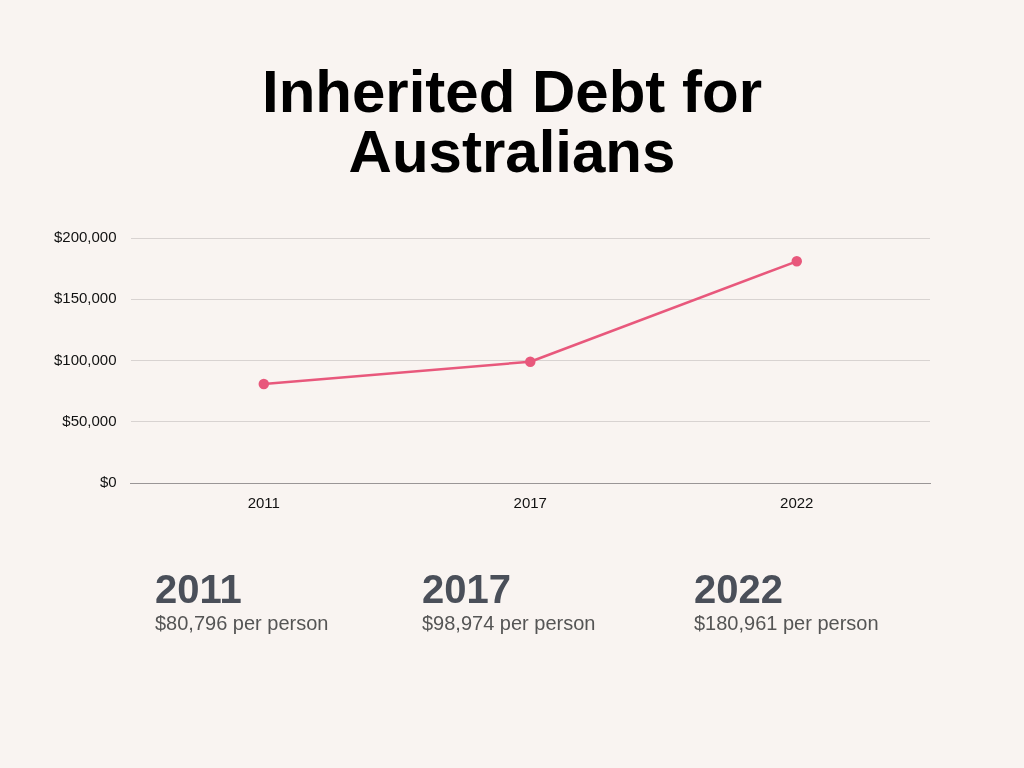 Image resolution: width=1024 pixels, height=768 pixels. Describe the element at coordinates (786, 623) in the screenshot. I see `text: $180,961 per person` at that location.